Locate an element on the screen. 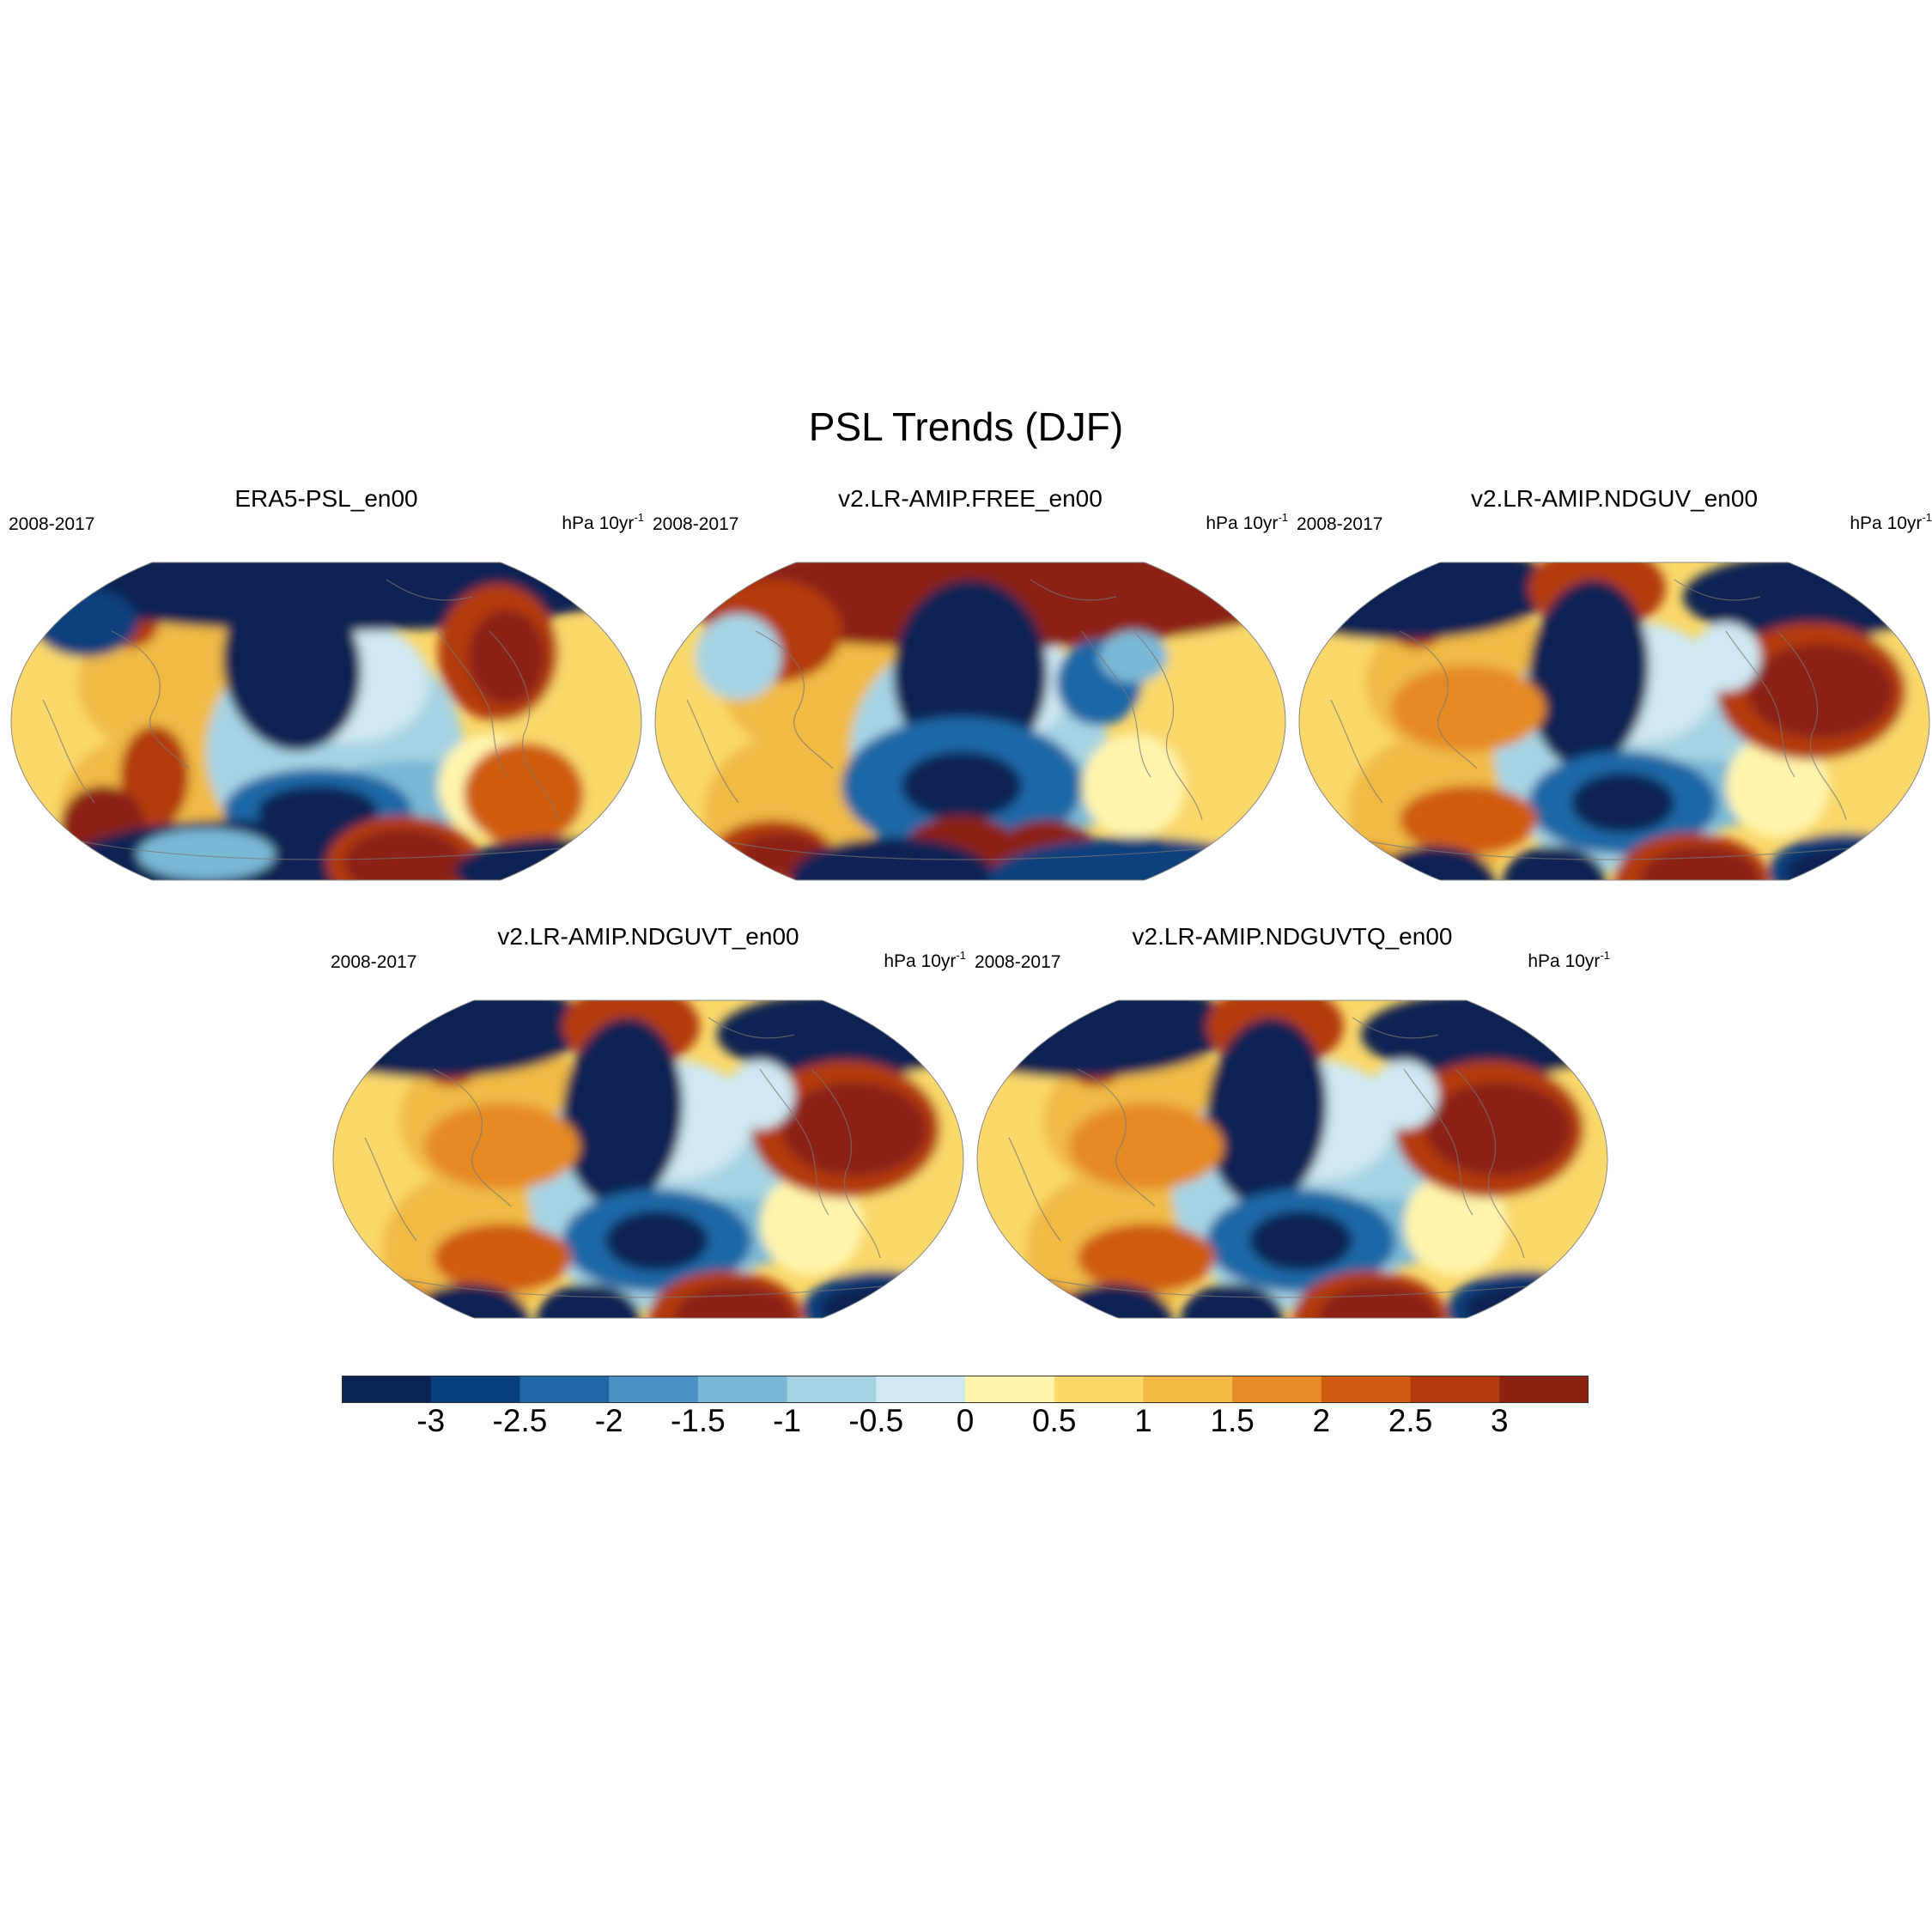 The image size is (1932, 1932). colorbar-tick-label: -2 is located at coordinates (608, 1420).